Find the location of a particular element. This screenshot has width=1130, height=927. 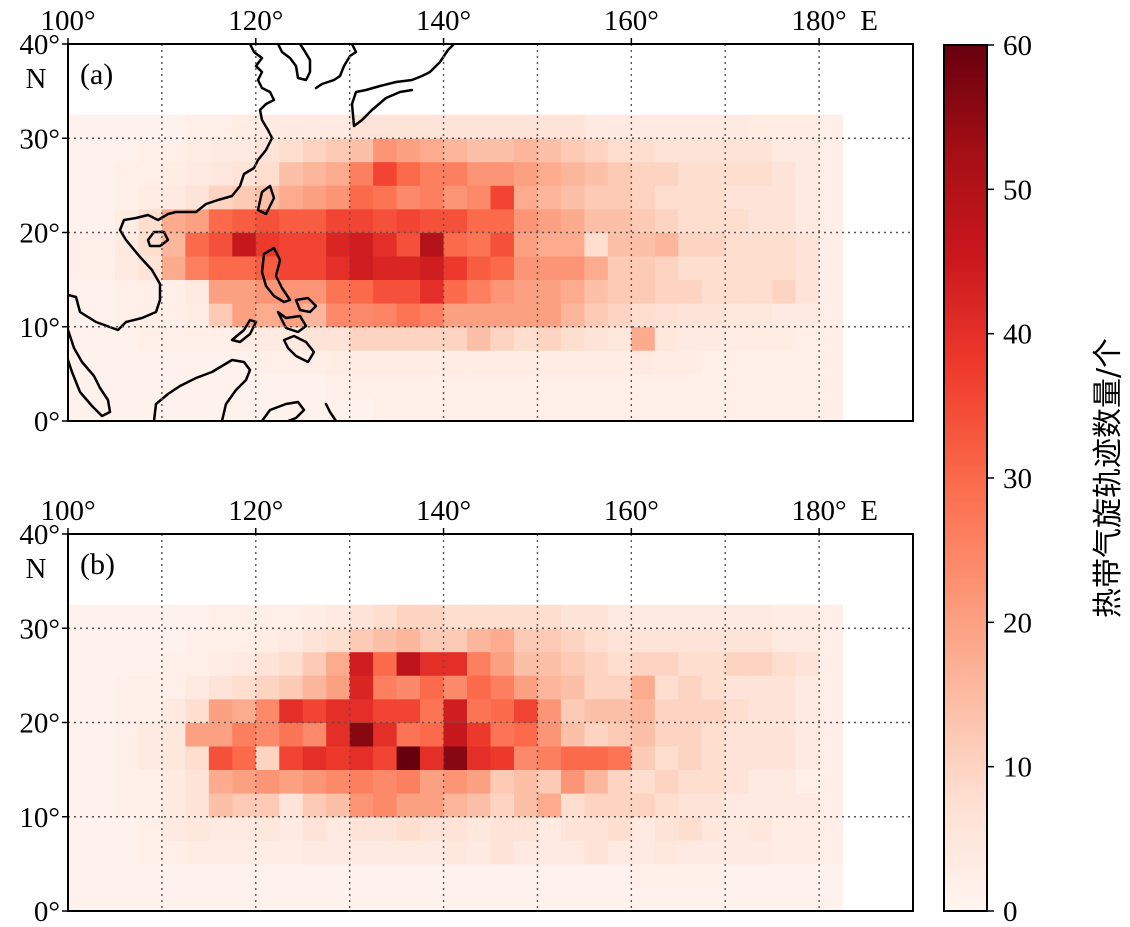

y-tick-label: 0° is located at coordinates (47, 422).